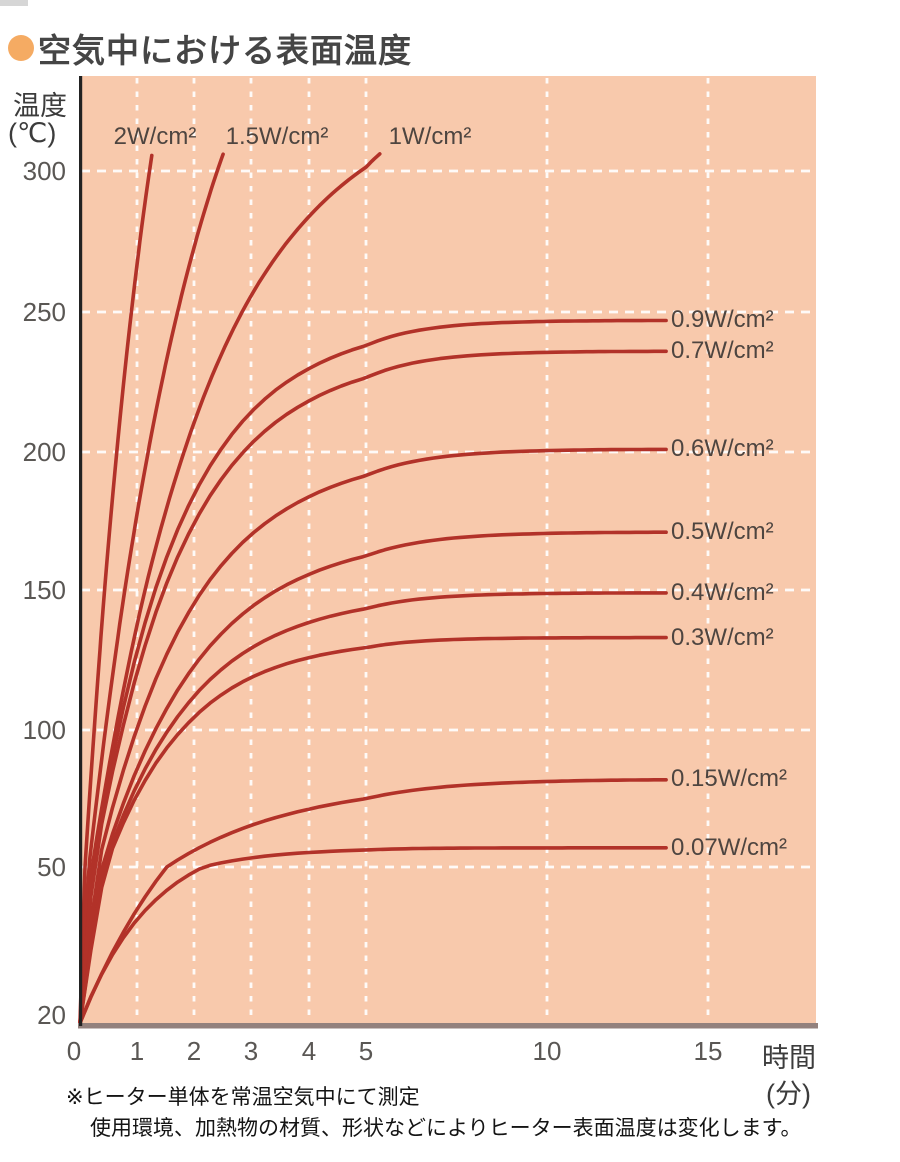 The image size is (900, 1162). Describe the element at coordinates (722, 351) in the screenshot. I see `series-label-w0_7: 0.7W/cm²` at that location.